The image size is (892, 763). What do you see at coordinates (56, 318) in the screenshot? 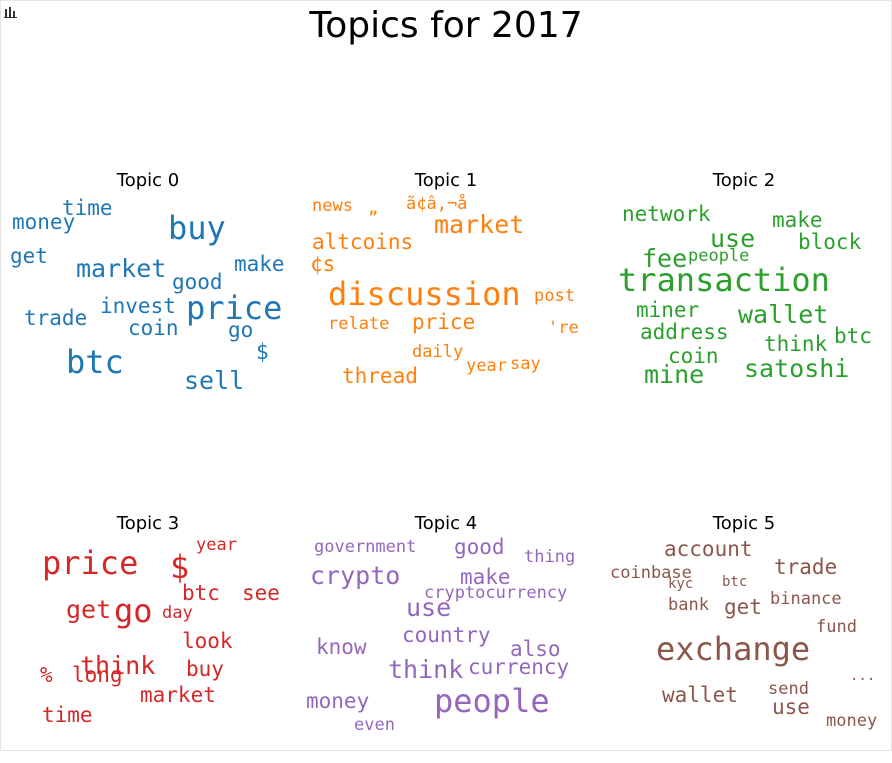
I see `word-0-7: trade` at bounding box center [56, 318].